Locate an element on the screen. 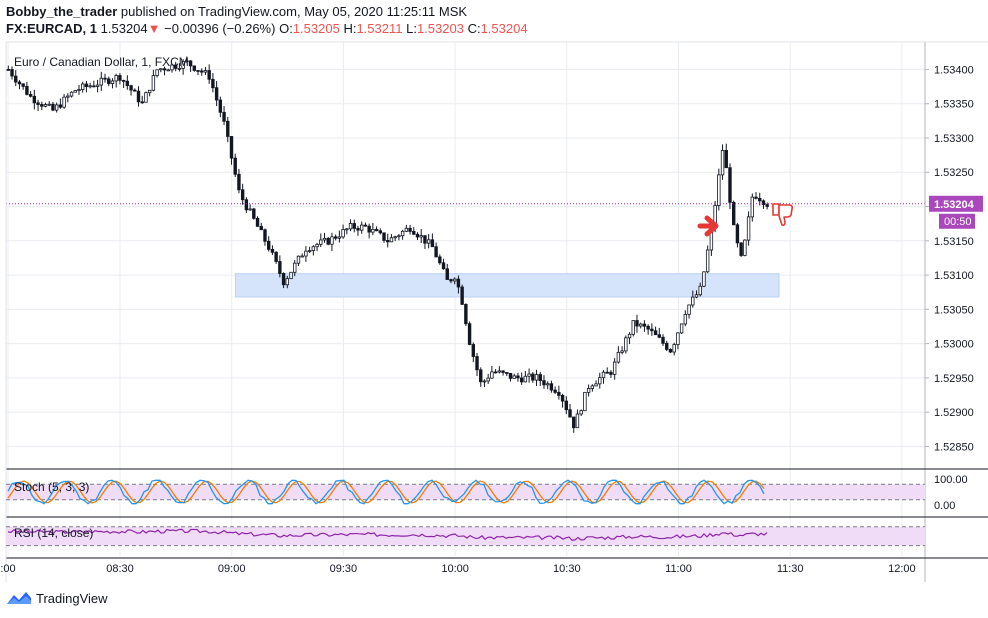 The image size is (988, 618). tradingview-brand: TradingView is located at coordinates (57, 598).